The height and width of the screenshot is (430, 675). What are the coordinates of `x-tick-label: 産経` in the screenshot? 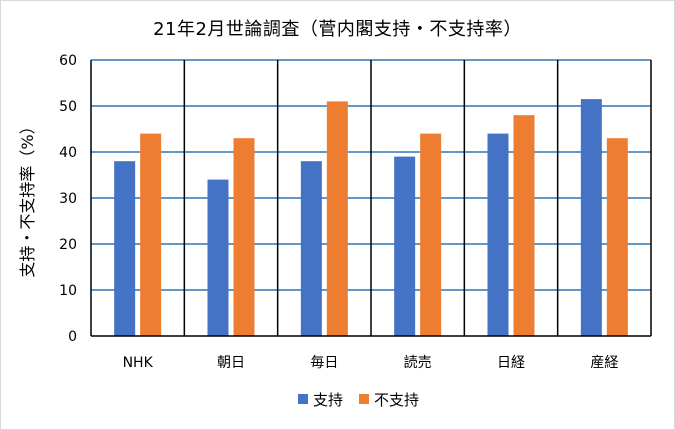 It's located at (604, 363).